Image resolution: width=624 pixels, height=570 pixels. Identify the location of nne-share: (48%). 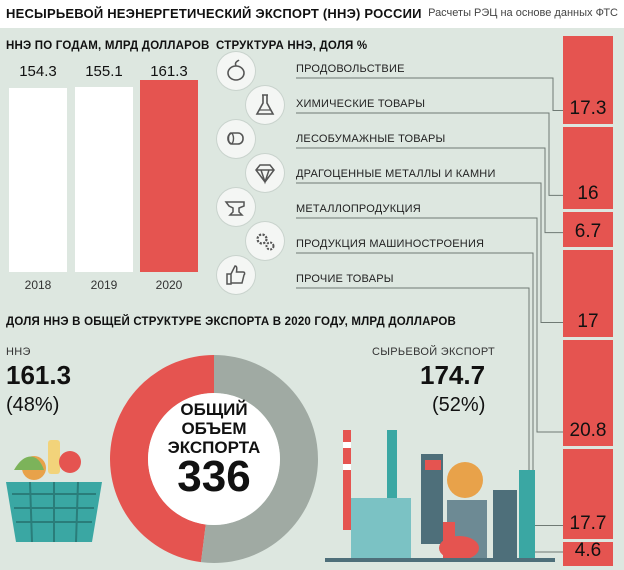
(33, 405).